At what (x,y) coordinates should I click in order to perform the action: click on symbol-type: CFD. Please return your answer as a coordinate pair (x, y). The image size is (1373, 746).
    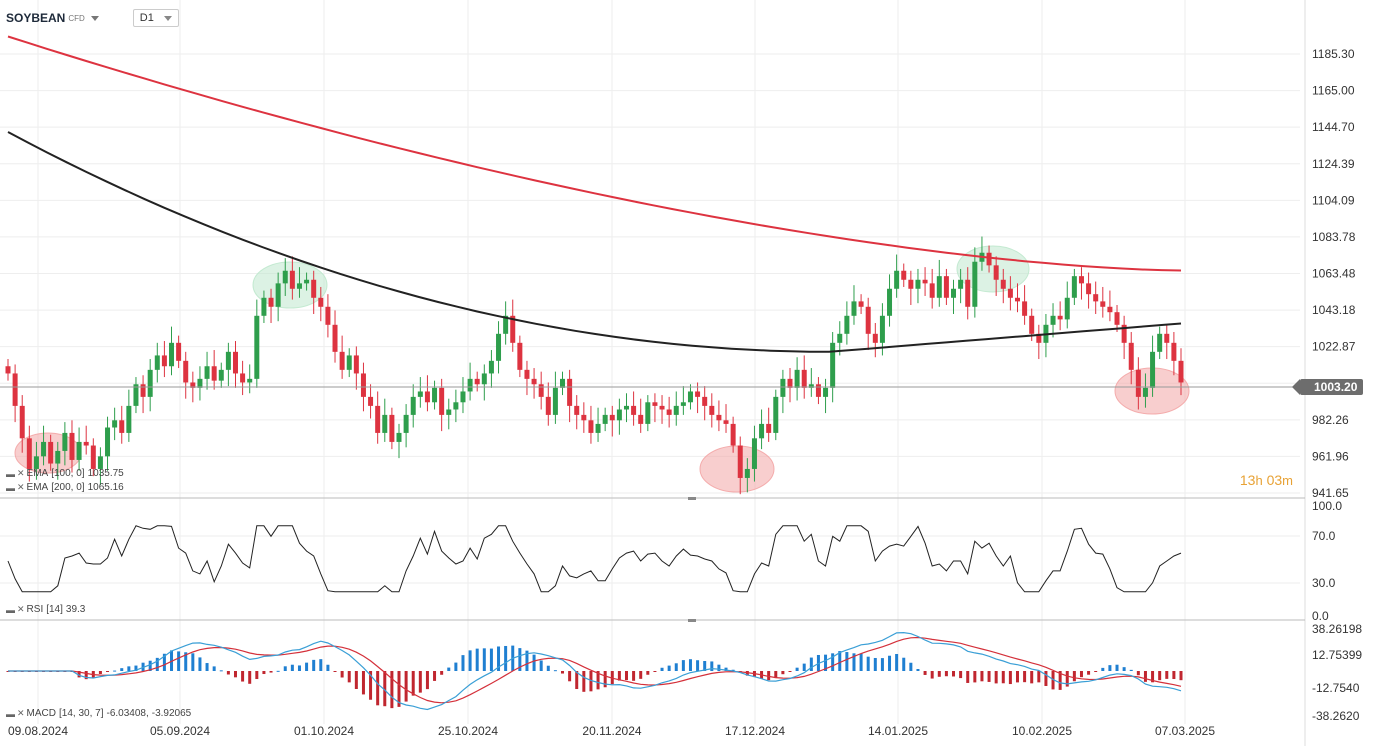
    Looking at the image, I should click on (76, 18).